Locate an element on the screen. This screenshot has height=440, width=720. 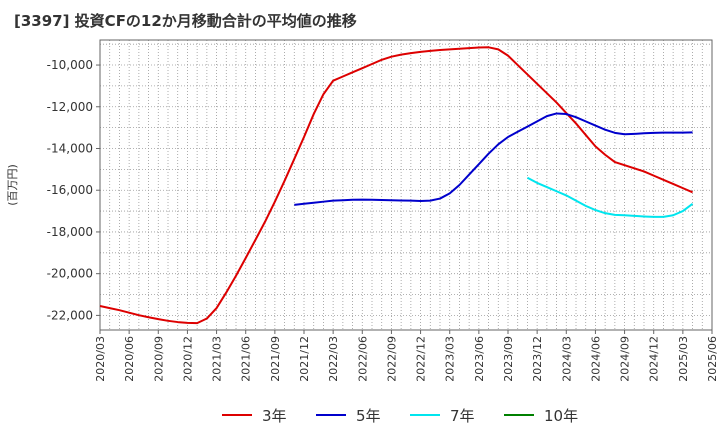
y-tick-label: -22,000 is located at coordinates (70, 315).